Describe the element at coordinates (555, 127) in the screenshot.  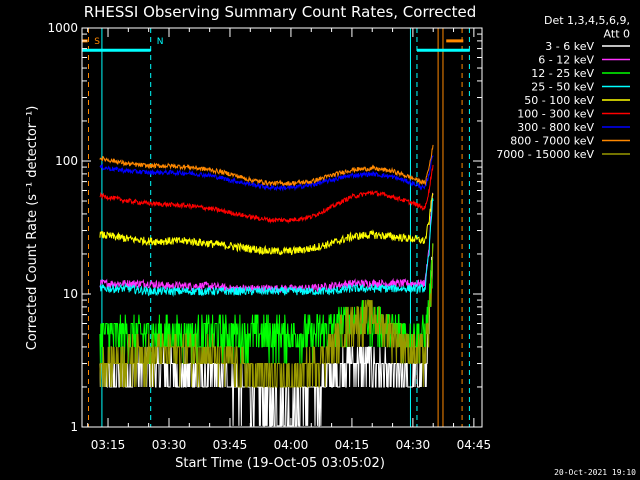
I see `legend-entry: 300 - 800 keV` at that location.